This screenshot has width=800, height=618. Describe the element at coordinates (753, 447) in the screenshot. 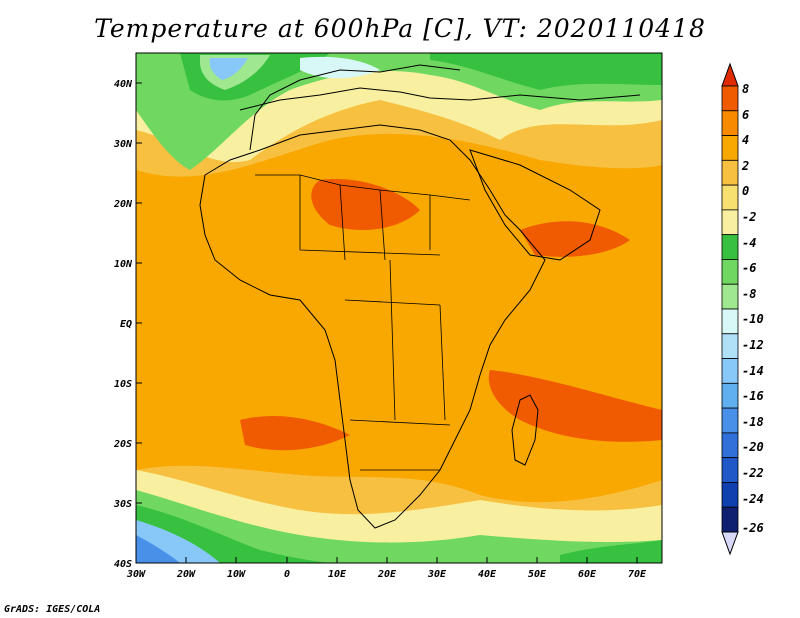

I see `colorbar-label: -20` at that location.